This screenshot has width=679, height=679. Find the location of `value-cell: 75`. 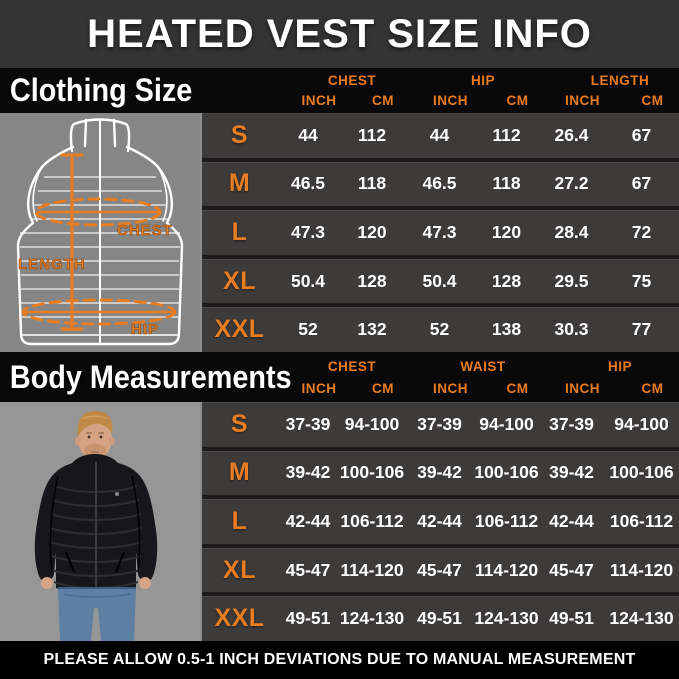

value-cell: 75 is located at coordinates (641, 280).